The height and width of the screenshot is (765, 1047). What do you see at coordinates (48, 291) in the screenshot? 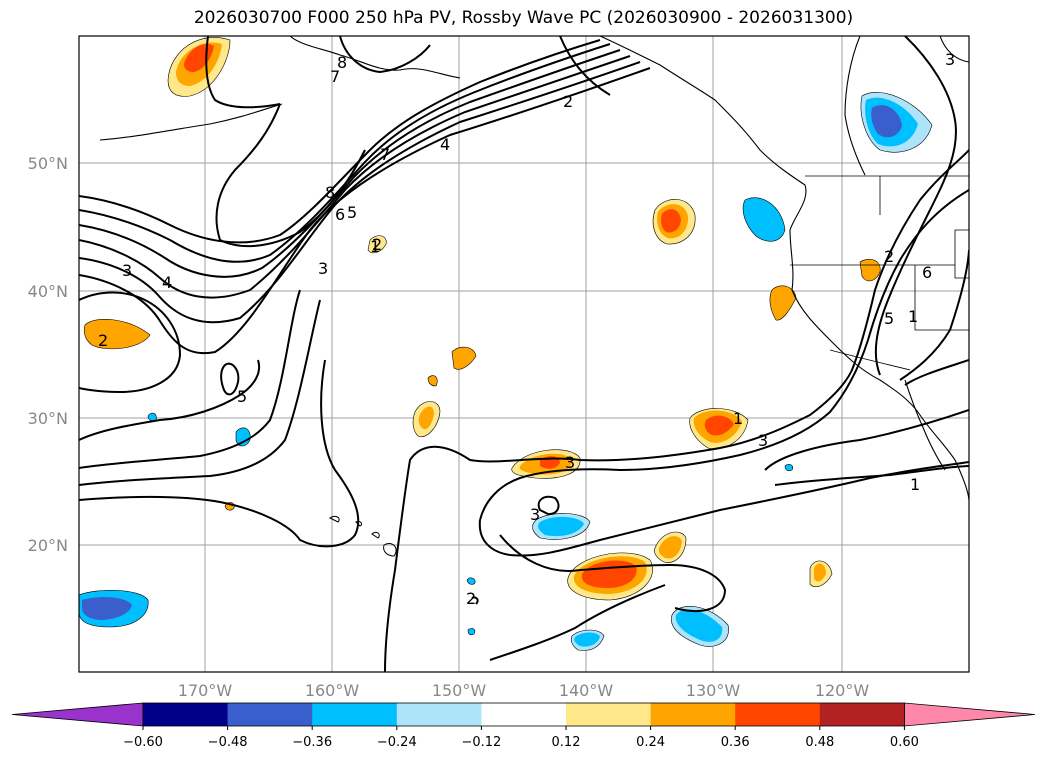
I see `lat-label: 40°N` at bounding box center [48, 291].